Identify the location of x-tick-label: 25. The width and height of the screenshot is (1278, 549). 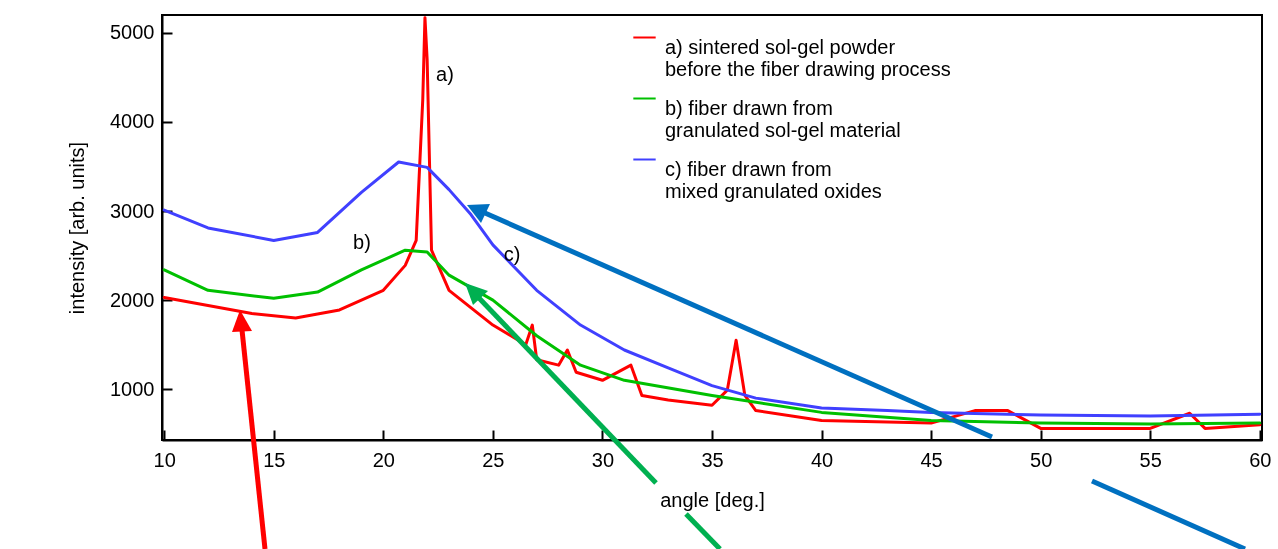
(493, 459).